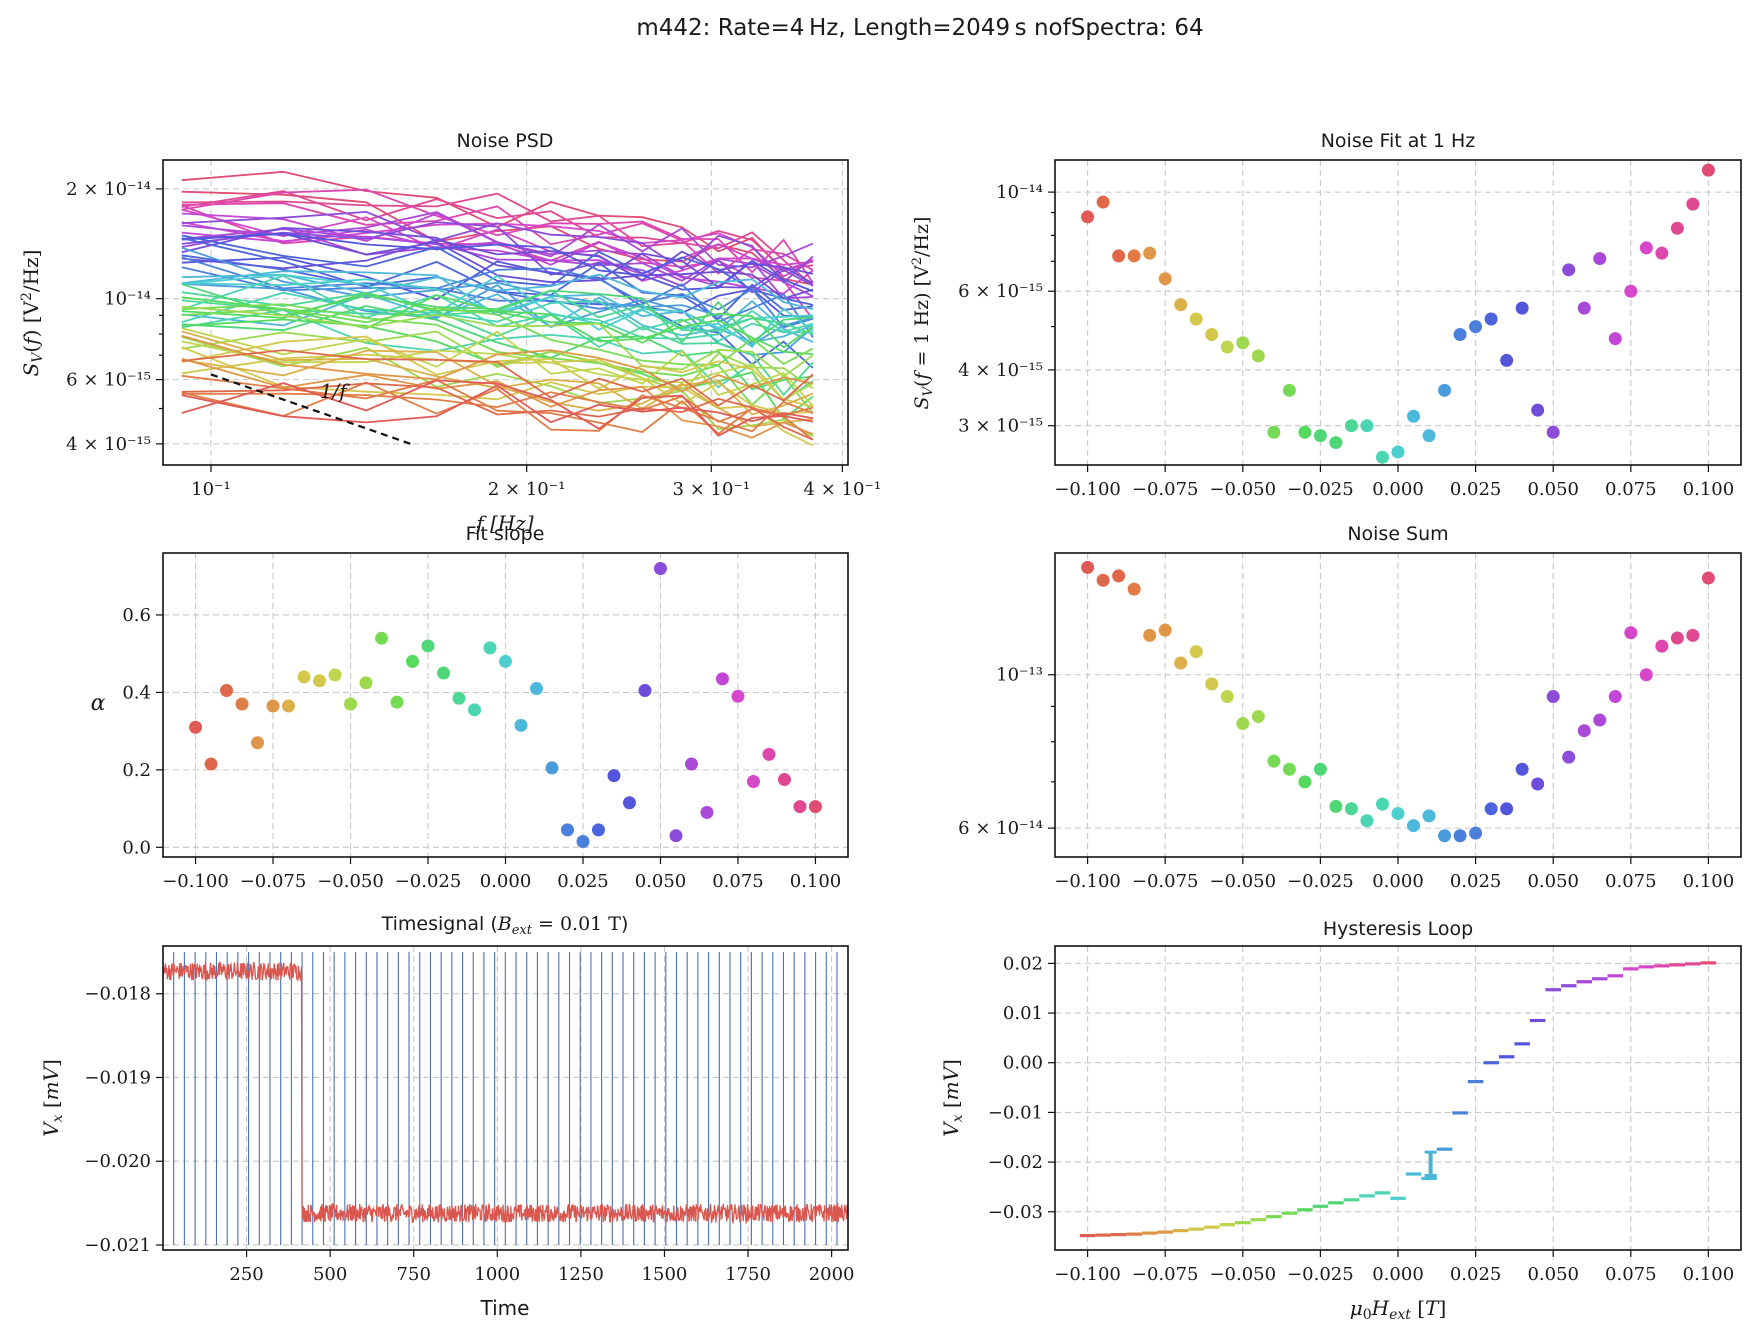  I want to click on x-tick-label: 10⁻¹, so click(211, 489).